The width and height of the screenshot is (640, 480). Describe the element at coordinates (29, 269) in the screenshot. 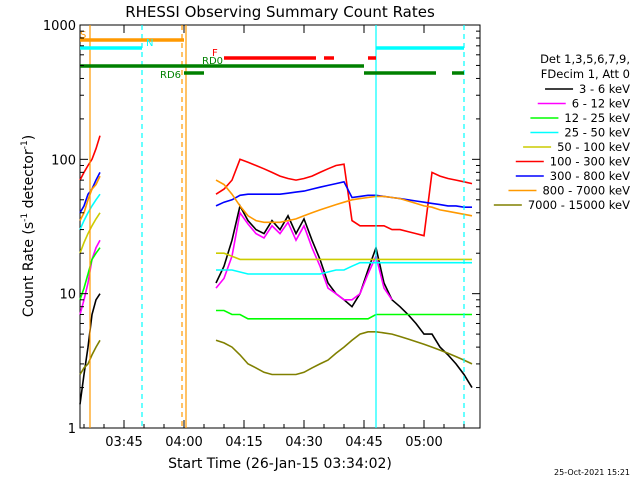

I see `y-axis-label-part1: Count Rate (s` at that location.